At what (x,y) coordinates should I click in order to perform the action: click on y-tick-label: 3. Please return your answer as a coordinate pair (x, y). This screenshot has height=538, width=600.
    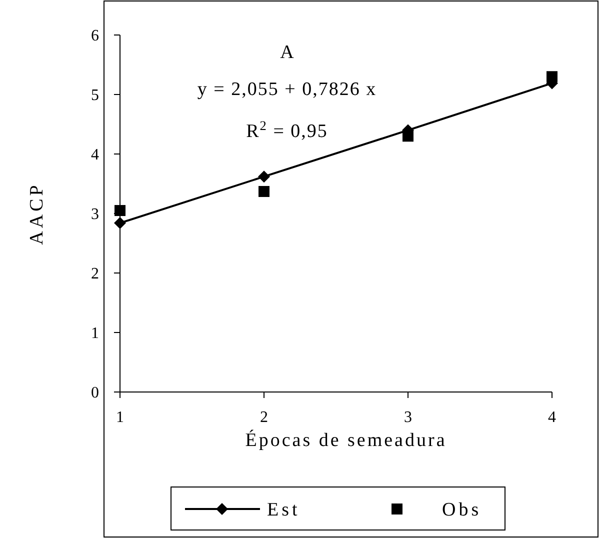
    Looking at the image, I should click on (95, 215).